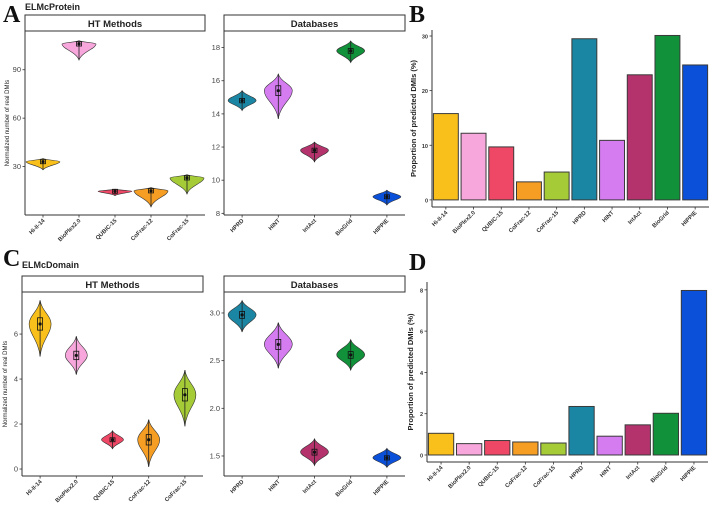 The image size is (709, 508). What do you see at coordinates (413, 118) in the screenshot?
I see `y-axis-label: Proportion of predicted DMIs (%)` at bounding box center [413, 118].